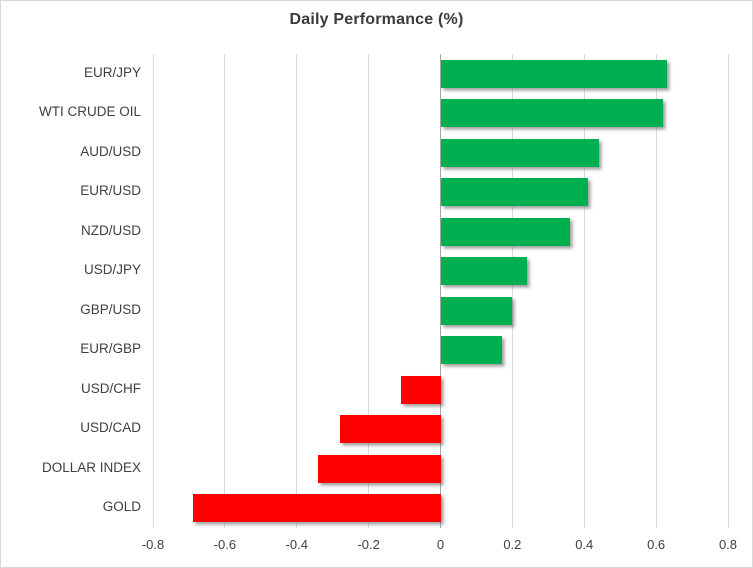 Image resolution: width=753 pixels, height=568 pixels. What do you see at coordinates (519, 152) in the screenshot?
I see `bar-aud-usd` at bounding box center [519, 152].